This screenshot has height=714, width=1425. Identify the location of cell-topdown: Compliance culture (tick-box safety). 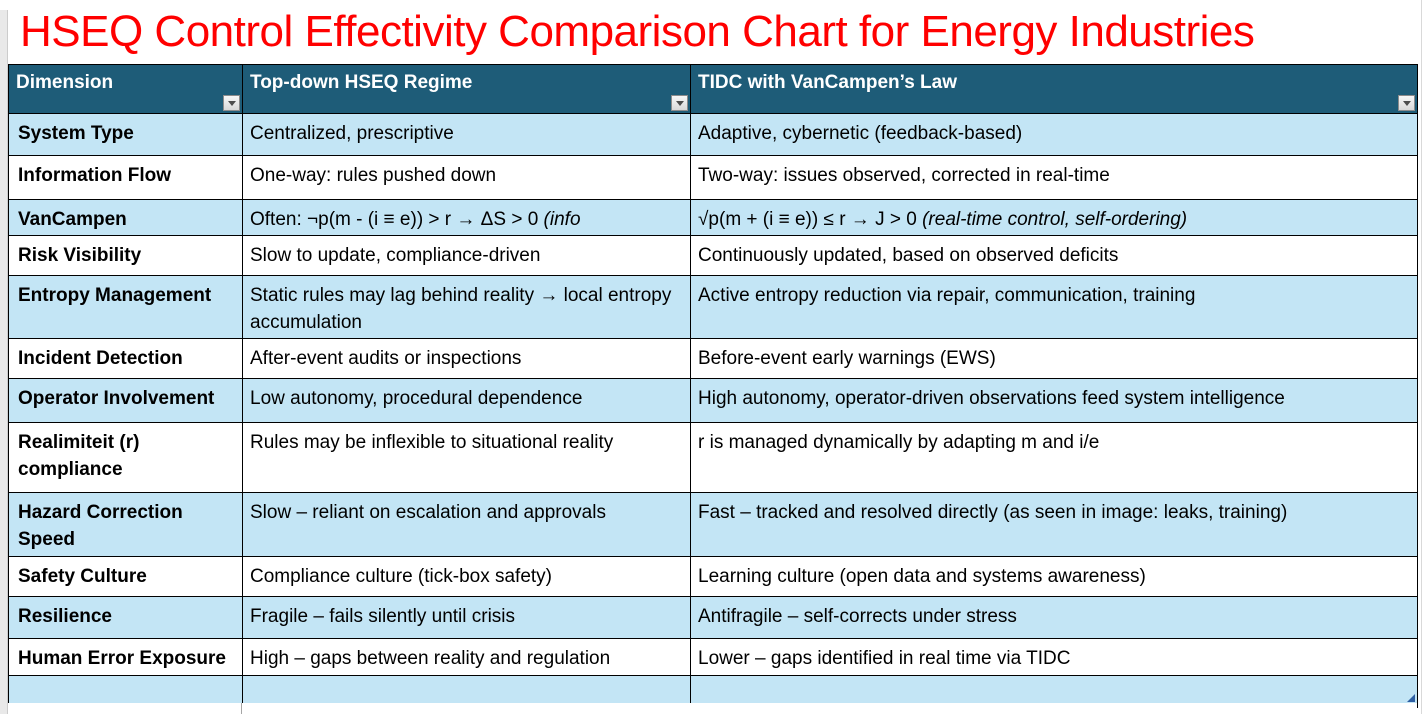
(466, 576).